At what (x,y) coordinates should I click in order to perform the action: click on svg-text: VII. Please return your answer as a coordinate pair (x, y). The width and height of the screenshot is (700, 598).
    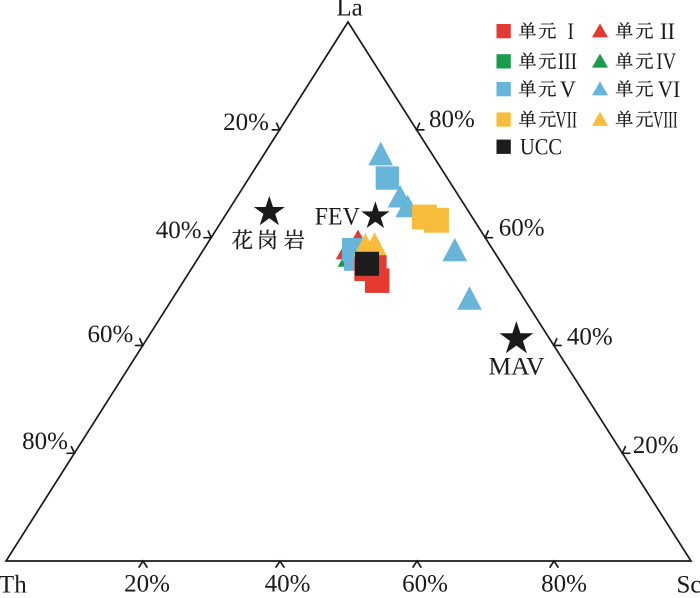
    Looking at the image, I should click on (567, 119).